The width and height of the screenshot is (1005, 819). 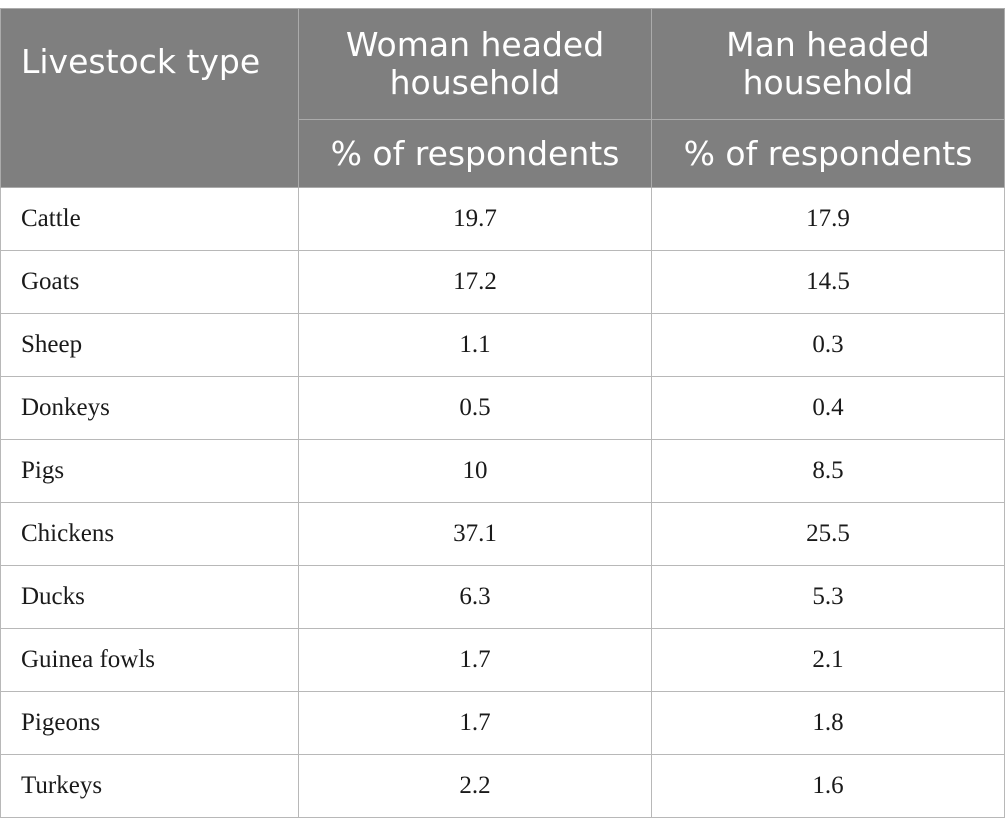 What do you see at coordinates (149, 786) in the screenshot?
I see `livestock-name: Turkeys` at bounding box center [149, 786].